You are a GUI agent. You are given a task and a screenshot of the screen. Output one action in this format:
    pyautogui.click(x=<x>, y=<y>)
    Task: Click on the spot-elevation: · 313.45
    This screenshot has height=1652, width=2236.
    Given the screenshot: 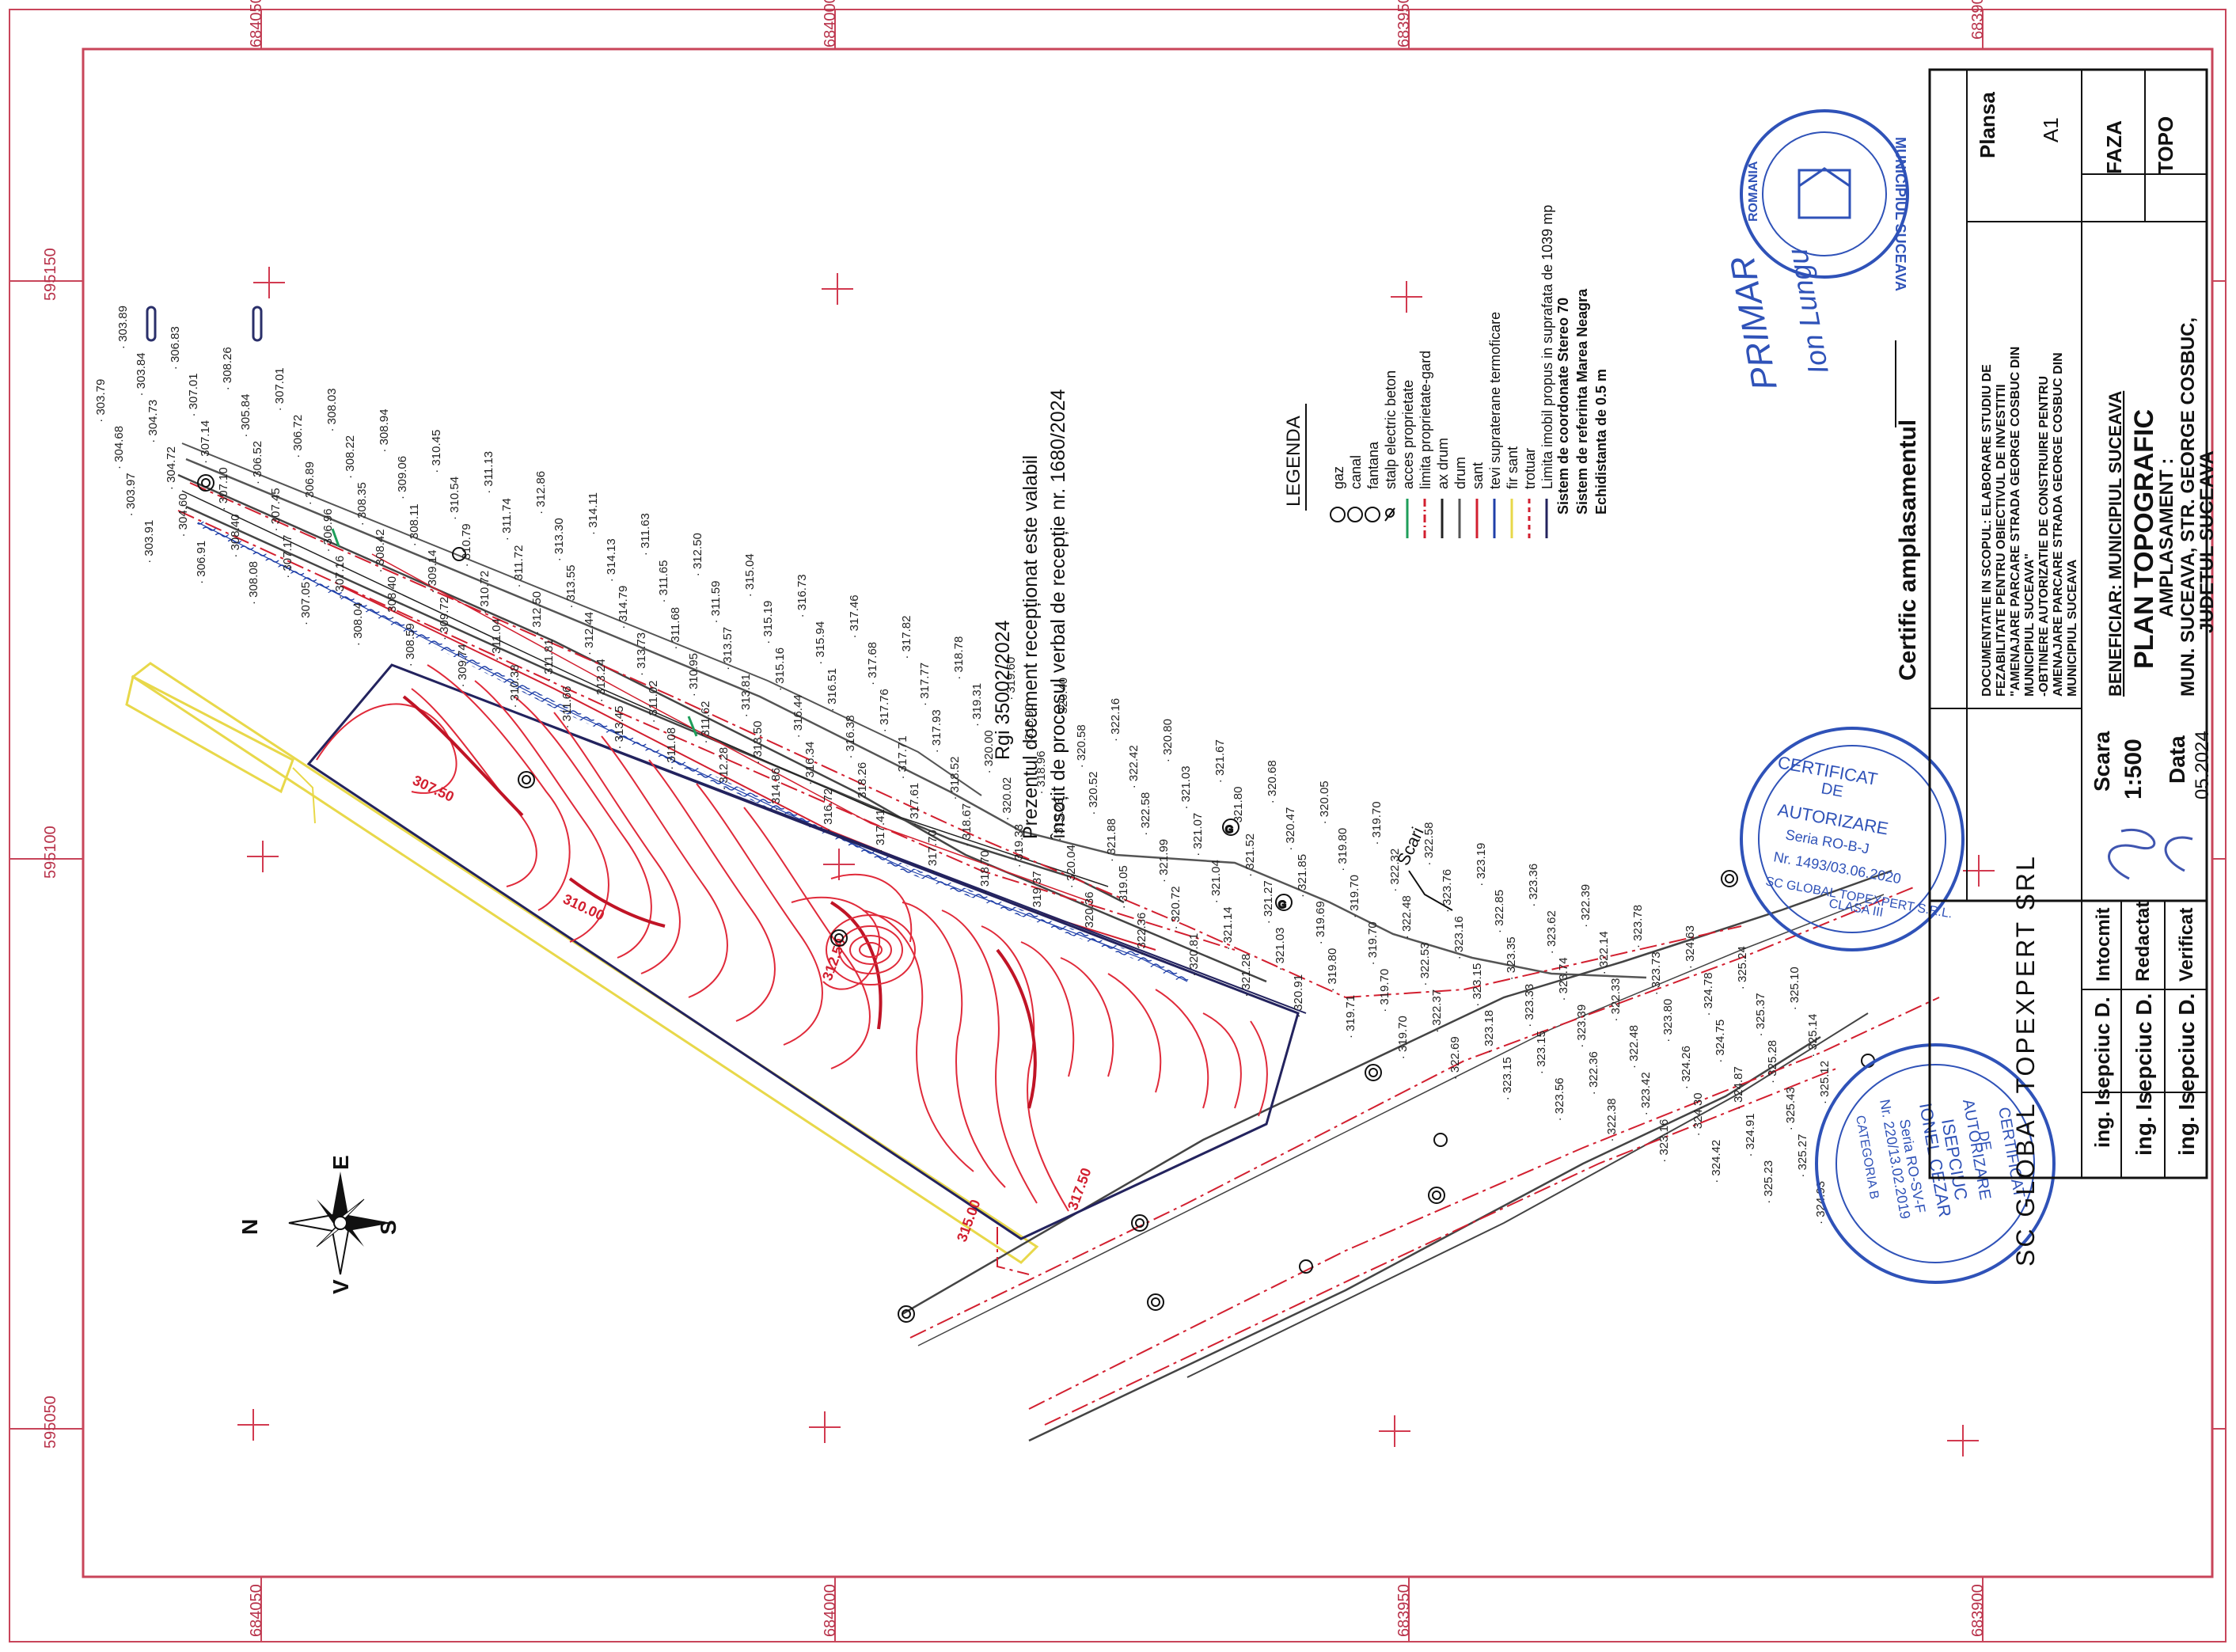 What is the action you would take?
    pyautogui.click(x=619, y=728)
    